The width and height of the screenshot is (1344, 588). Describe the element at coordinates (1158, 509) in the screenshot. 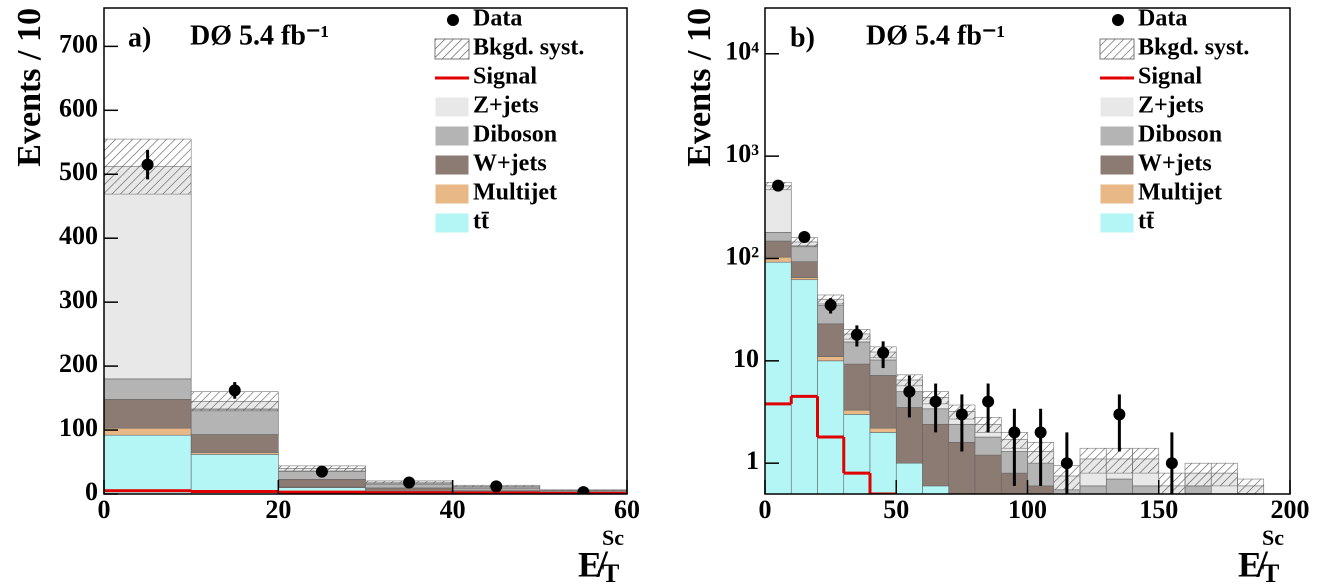

I see `x-tick-label: 150` at that location.